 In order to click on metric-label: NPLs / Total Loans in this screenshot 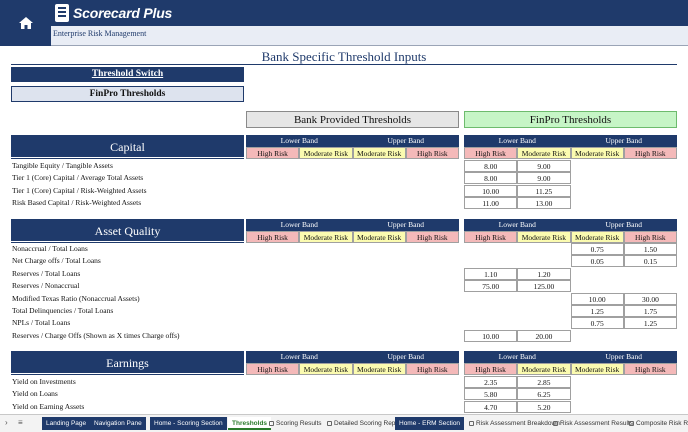, I will do `click(41, 323)`.